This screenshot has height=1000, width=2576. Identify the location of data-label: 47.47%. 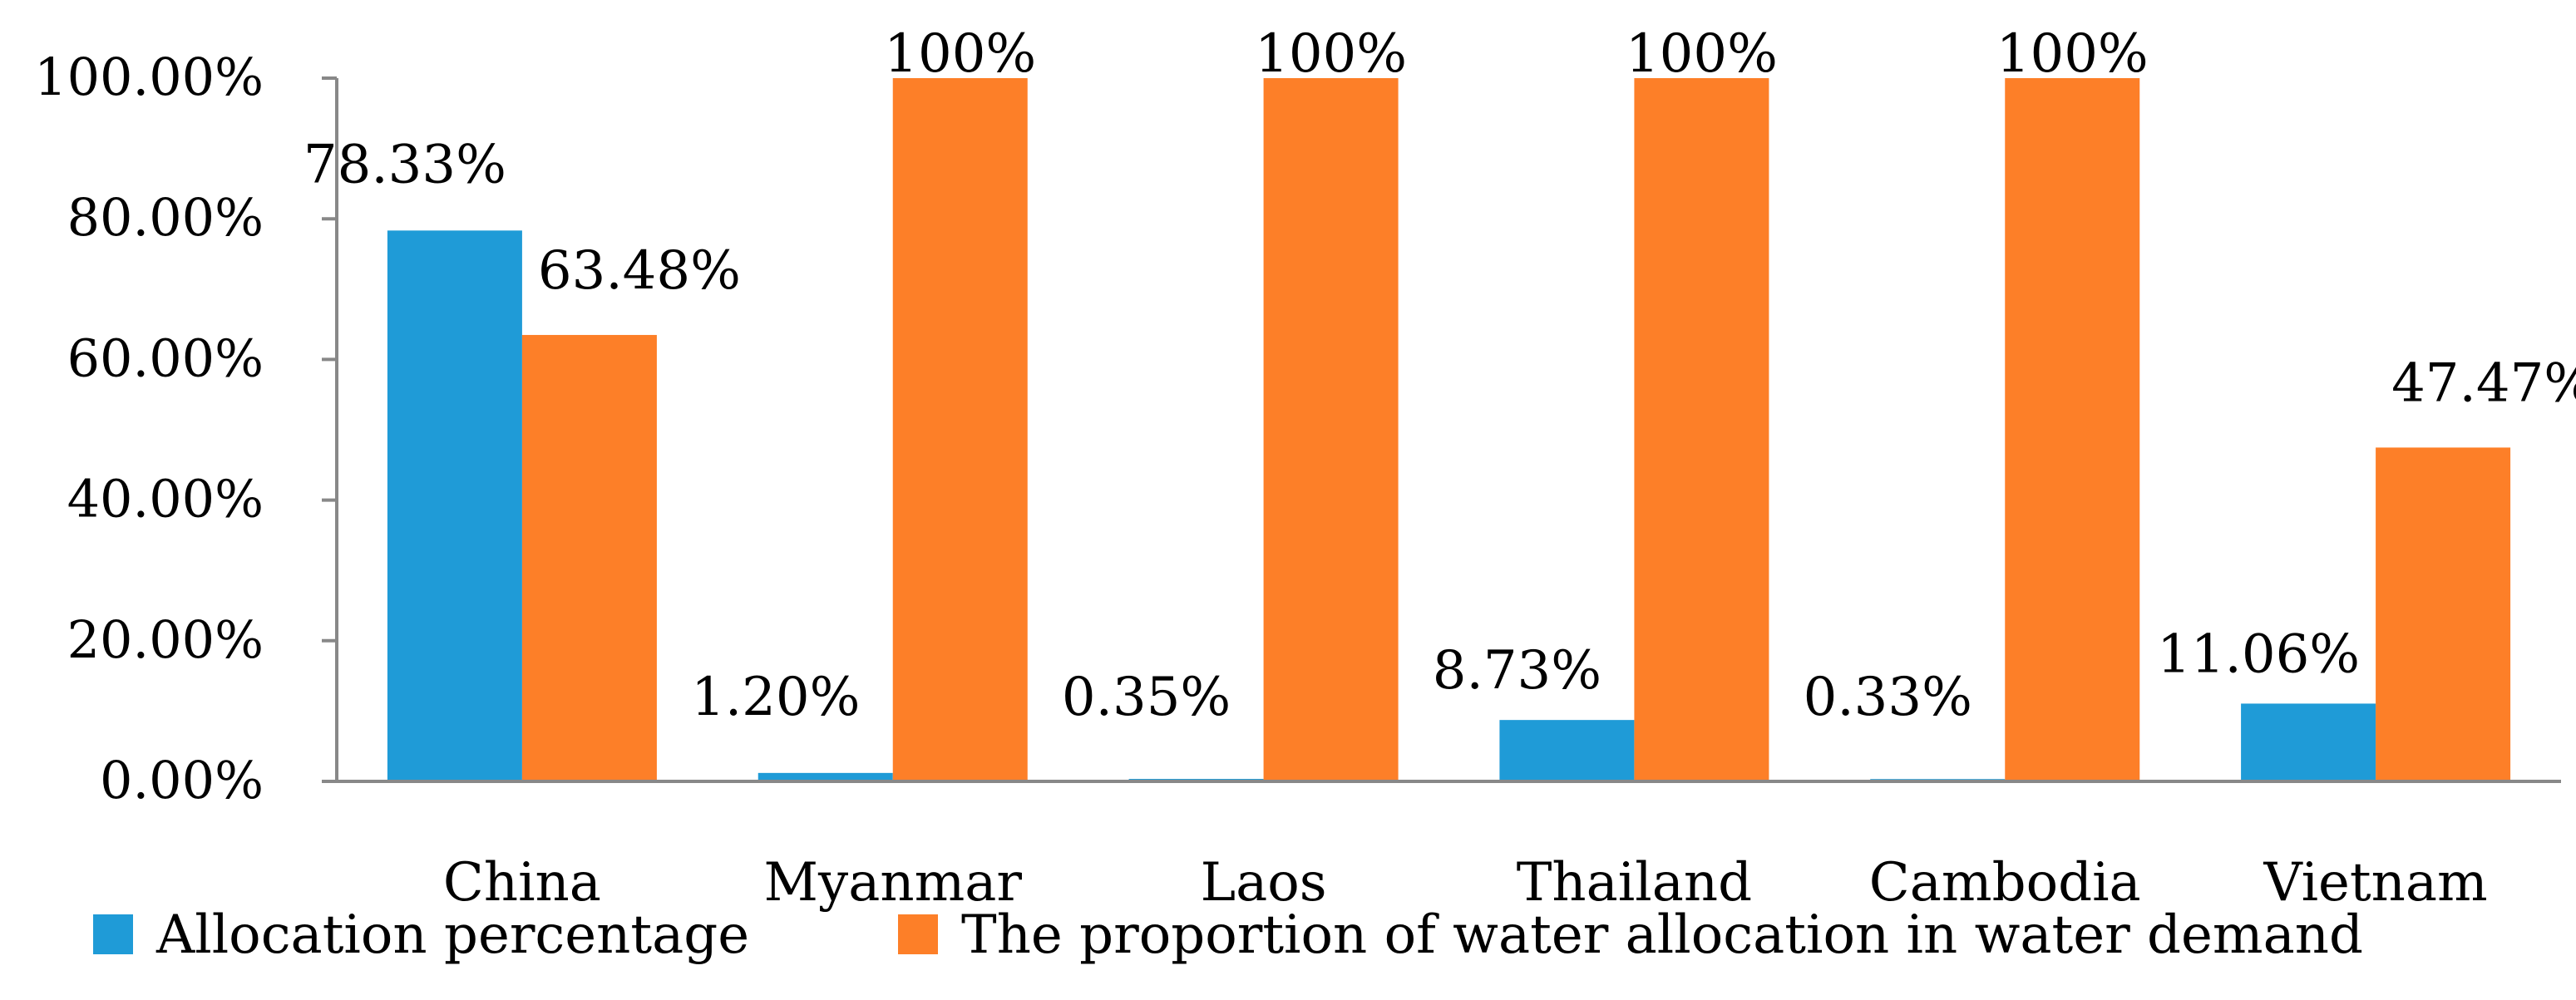
(2483, 383).